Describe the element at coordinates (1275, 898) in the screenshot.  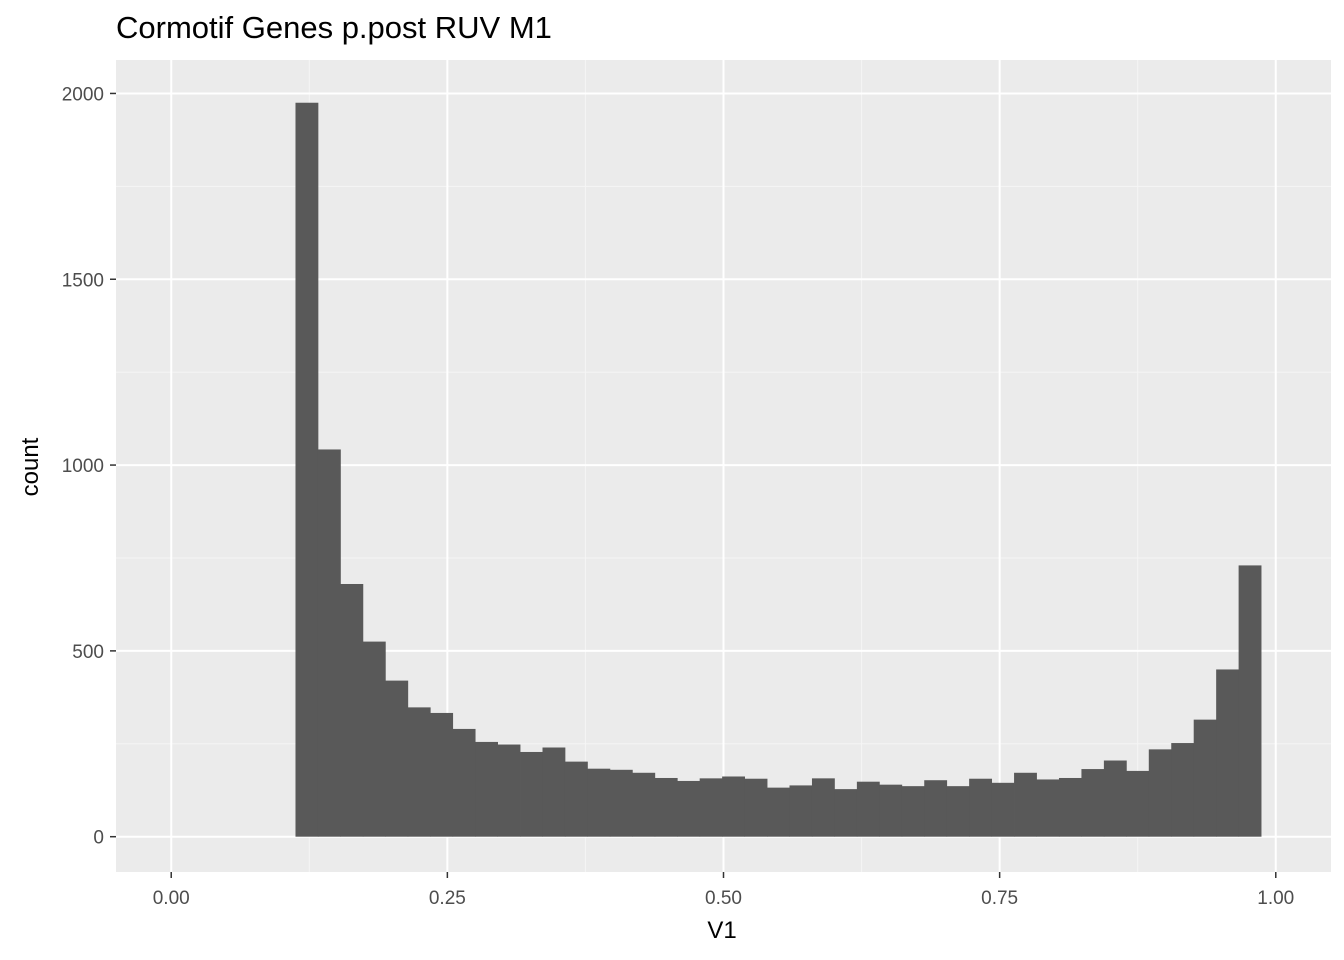
I see `x-tick-label: 1.00` at that location.